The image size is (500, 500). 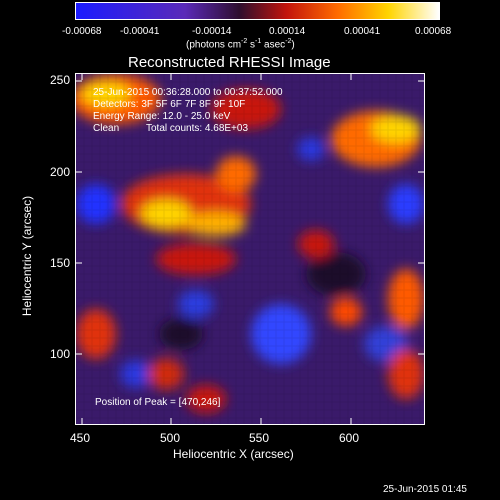 What do you see at coordinates (233, 454) in the screenshot?
I see `x-axis-label: Heliocentric X (arcsec)` at bounding box center [233, 454].